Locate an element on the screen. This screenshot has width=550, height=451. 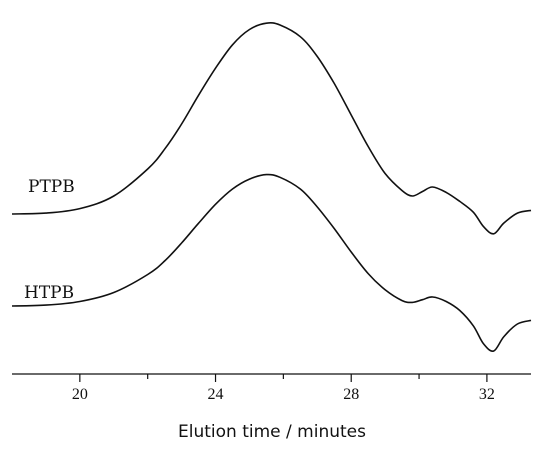
x-tick-label: 28 is located at coordinates (351, 394).